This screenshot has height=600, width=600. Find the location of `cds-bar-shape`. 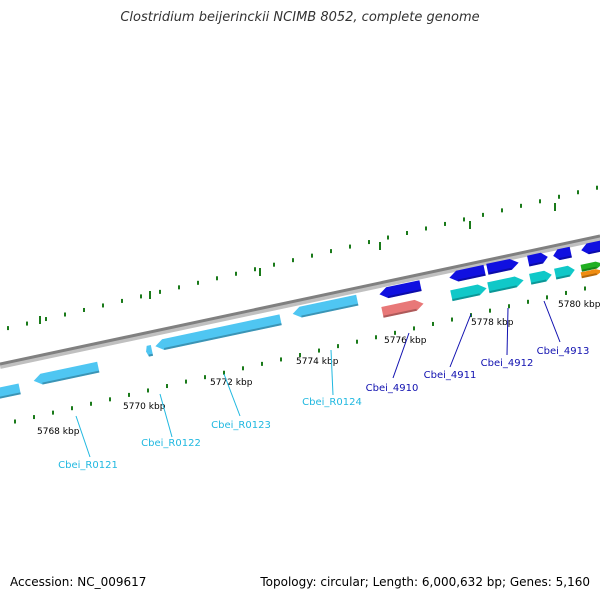

cds-bar-shape is located at coordinates (468, 293).